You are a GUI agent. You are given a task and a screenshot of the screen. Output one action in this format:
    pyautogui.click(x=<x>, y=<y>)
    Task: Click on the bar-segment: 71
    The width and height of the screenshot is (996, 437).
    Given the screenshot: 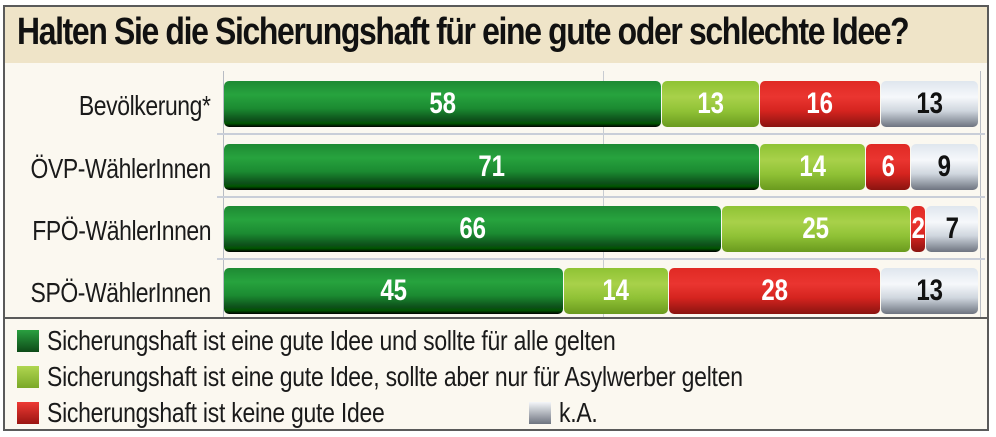 What is the action you would take?
    pyautogui.click(x=492, y=167)
    